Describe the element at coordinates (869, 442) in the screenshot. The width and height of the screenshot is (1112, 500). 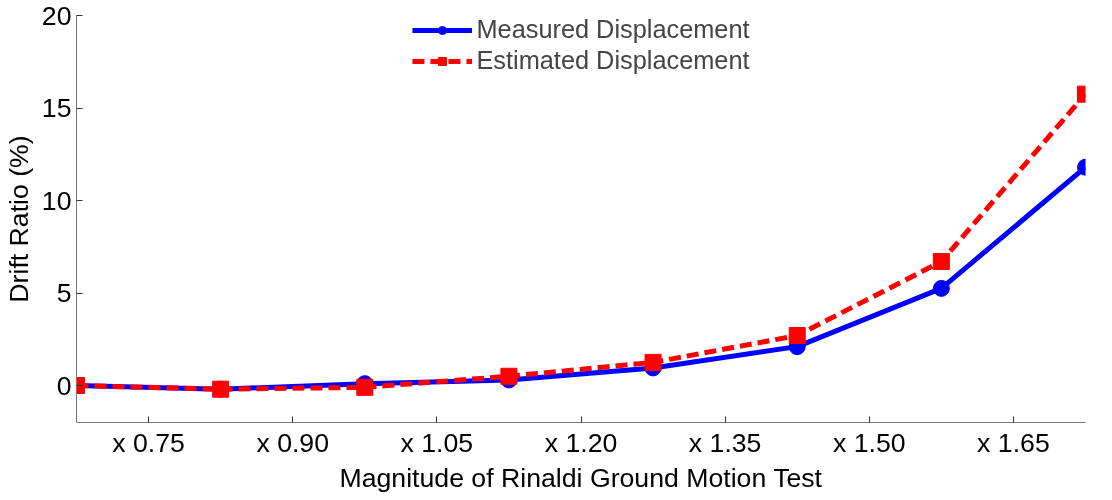
I see `text: x 1.50` at that location.